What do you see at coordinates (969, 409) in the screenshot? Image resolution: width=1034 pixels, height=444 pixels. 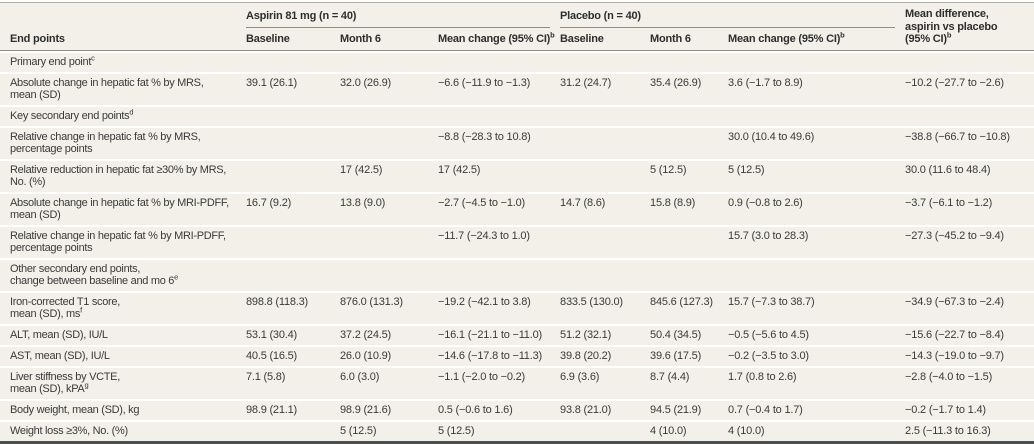 I see `mean-difference: −0.2 (−1.7 to 1.4)` at bounding box center [969, 409].